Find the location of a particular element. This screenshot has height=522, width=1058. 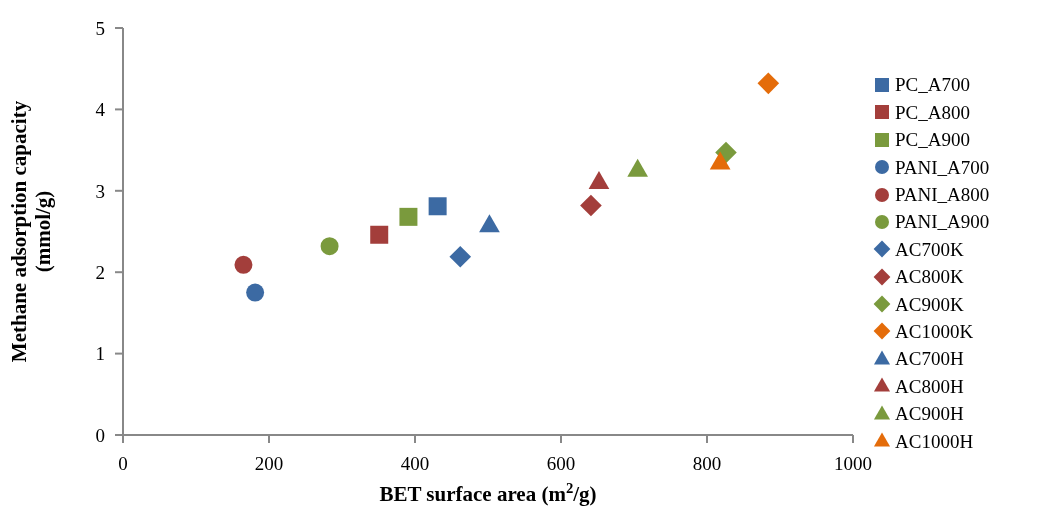

legend-label: AC900K is located at coordinates (929, 304).